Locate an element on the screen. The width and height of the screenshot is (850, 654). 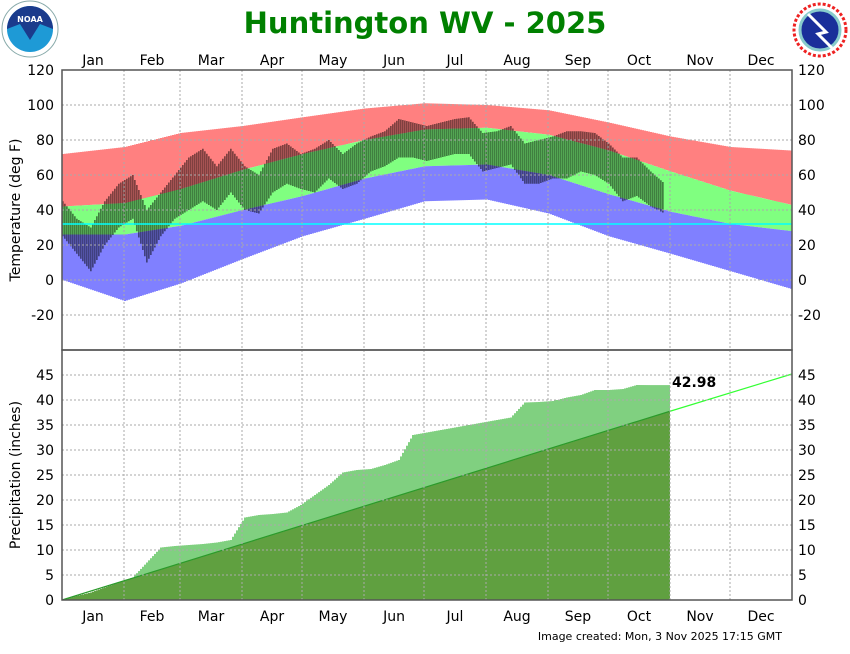
month-label-top: Sep is located at coordinates (578, 61).